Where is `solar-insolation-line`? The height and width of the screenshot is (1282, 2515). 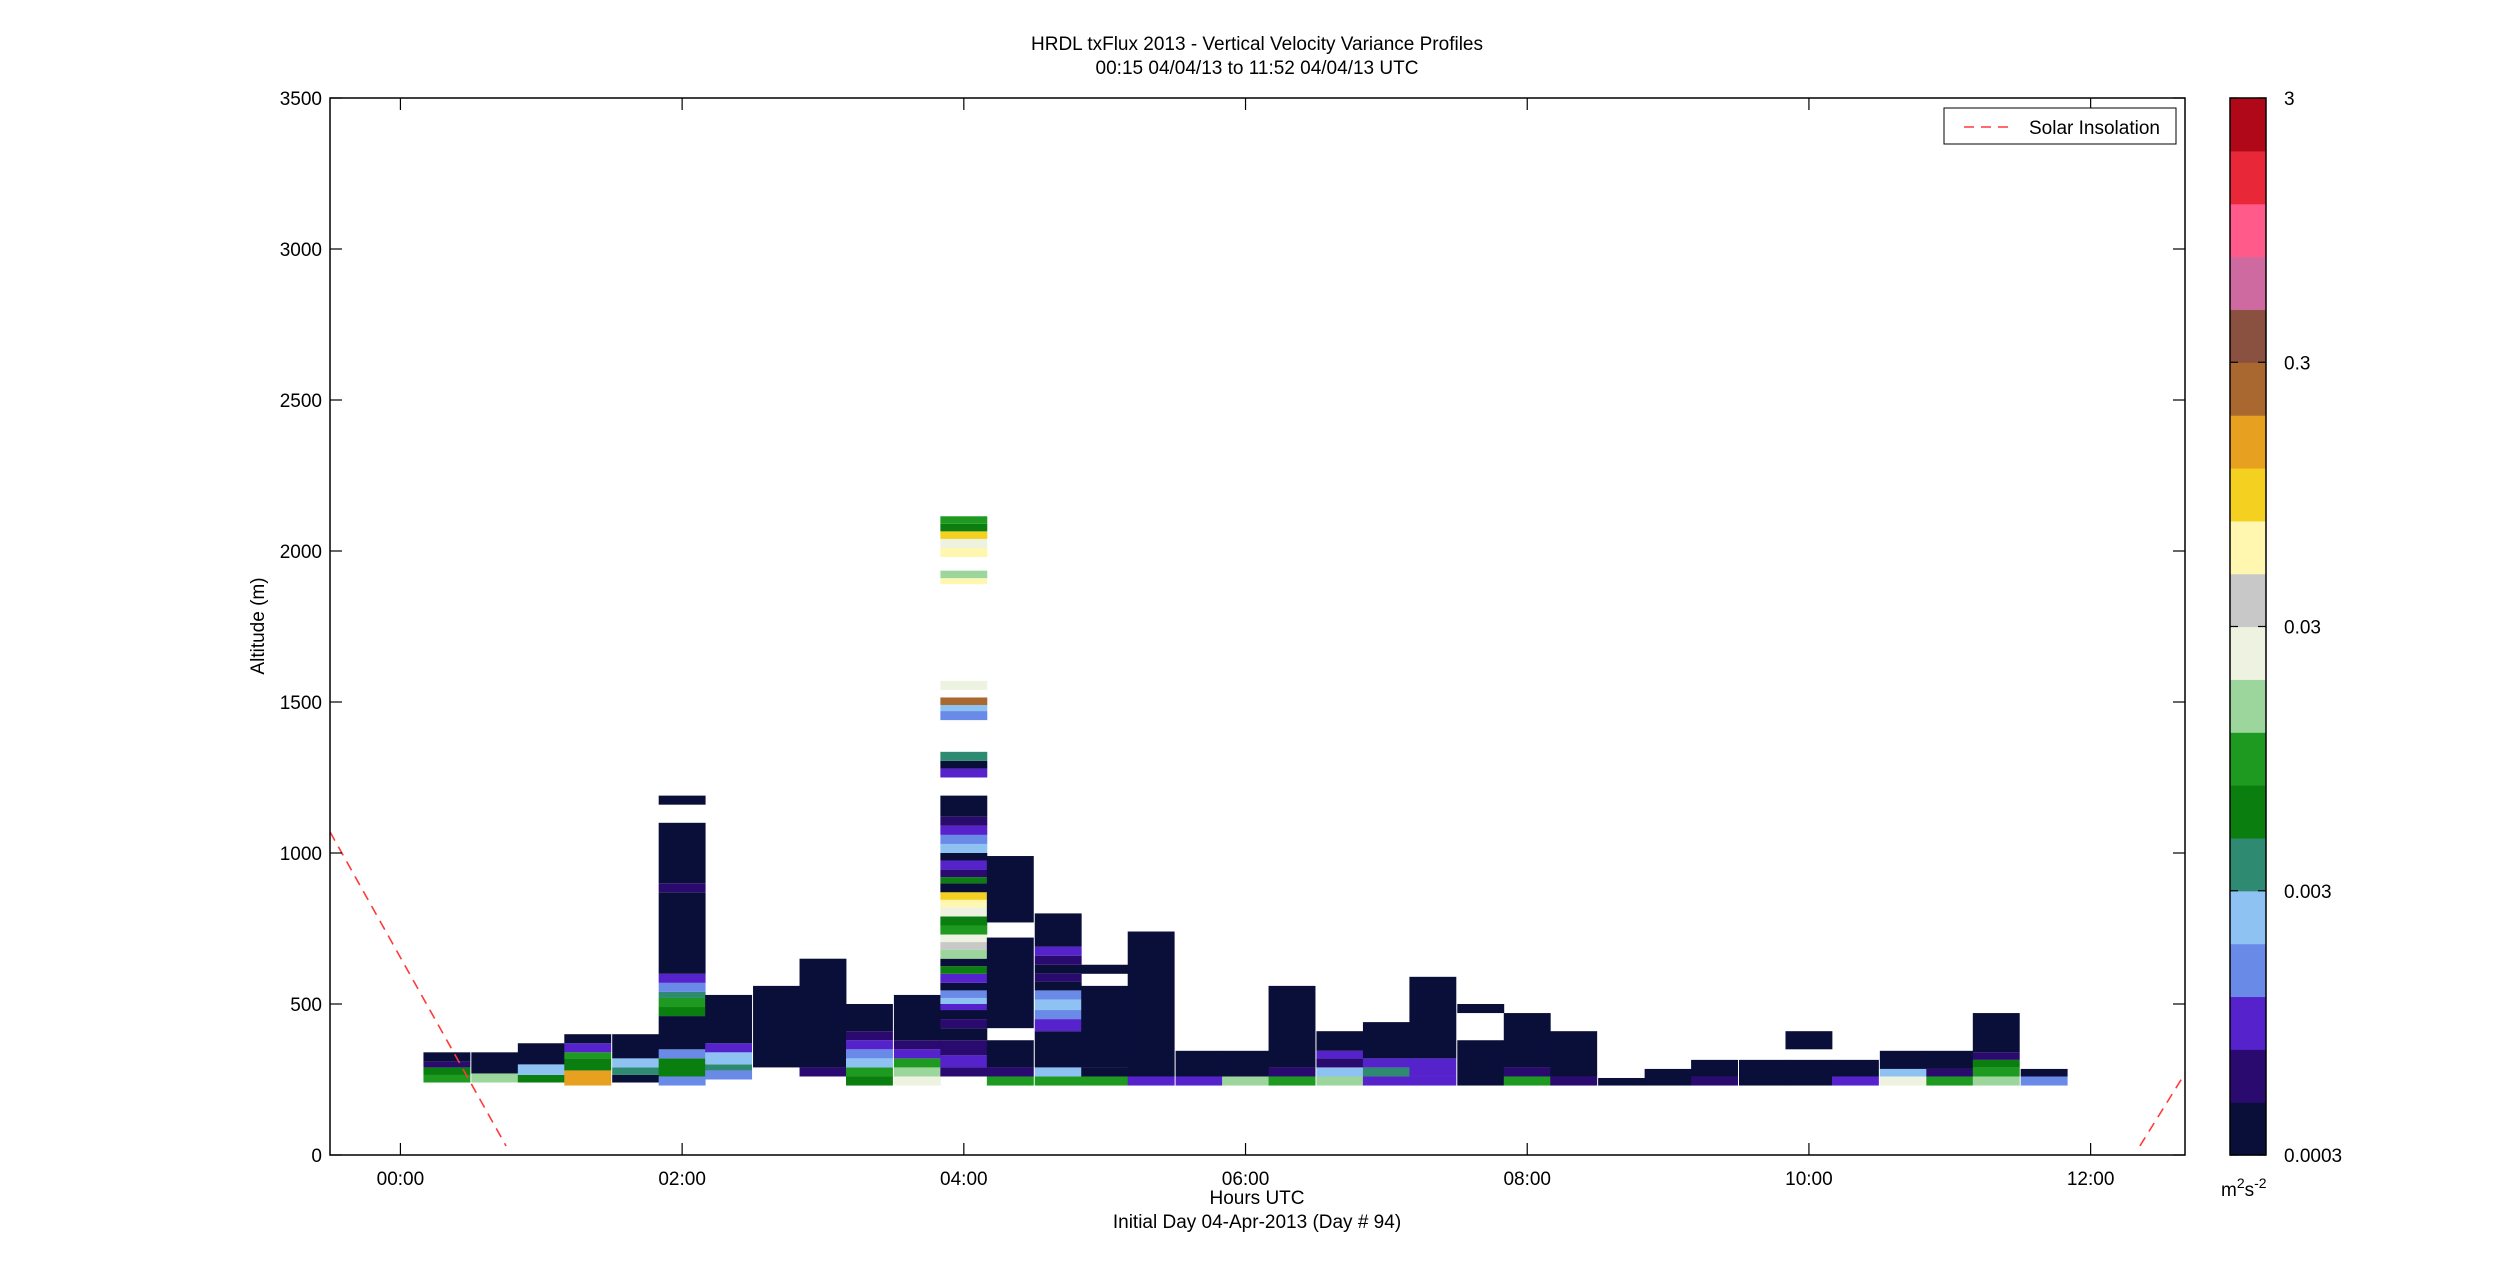 solar-insolation-line is located at coordinates (2162, 1110).